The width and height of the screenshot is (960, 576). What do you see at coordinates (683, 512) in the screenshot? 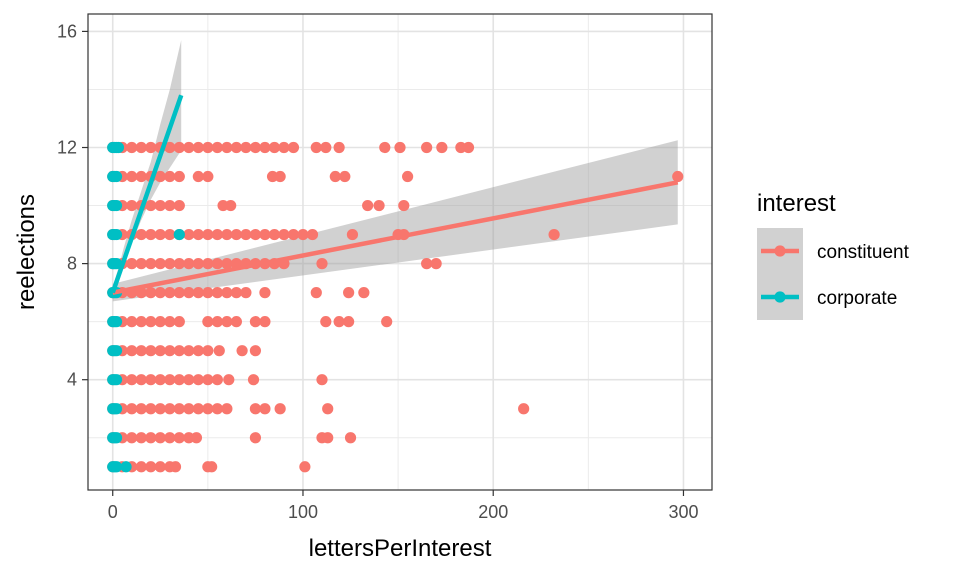
I see `x-tick-label: 300` at bounding box center [683, 512].